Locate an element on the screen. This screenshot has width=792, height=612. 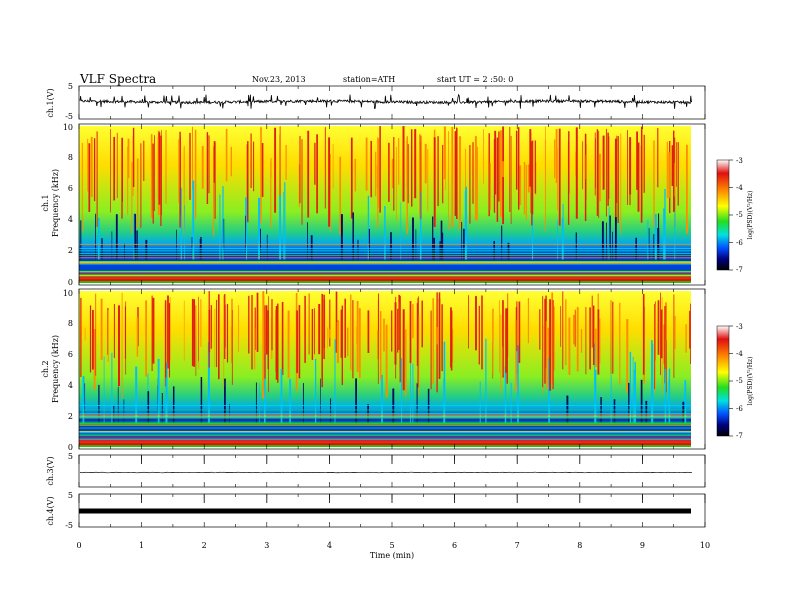
ch3-ytick-5: 5 is located at coordinates (70, 456).